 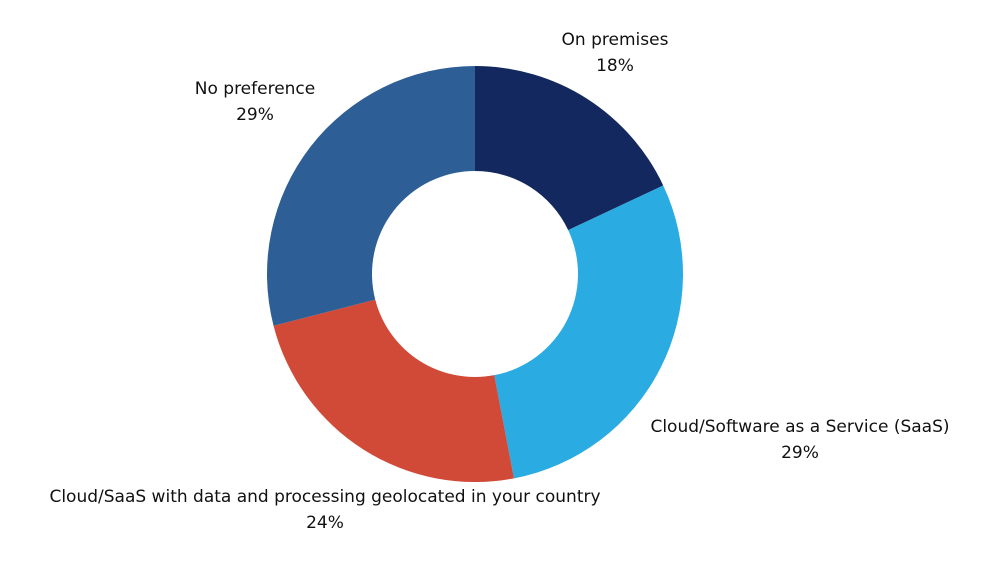 I want to click on segment-label: On premises, so click(x=615, y=40).